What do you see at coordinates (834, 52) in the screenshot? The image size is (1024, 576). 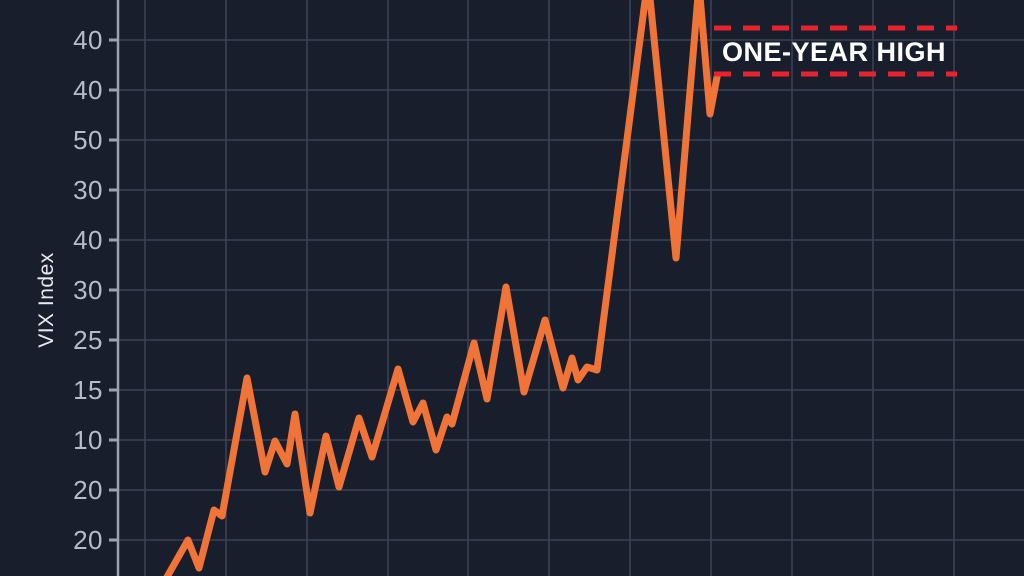 I see `one-year-high-label: ONE-YEAR HIGH` at bounding box center [834, 52].